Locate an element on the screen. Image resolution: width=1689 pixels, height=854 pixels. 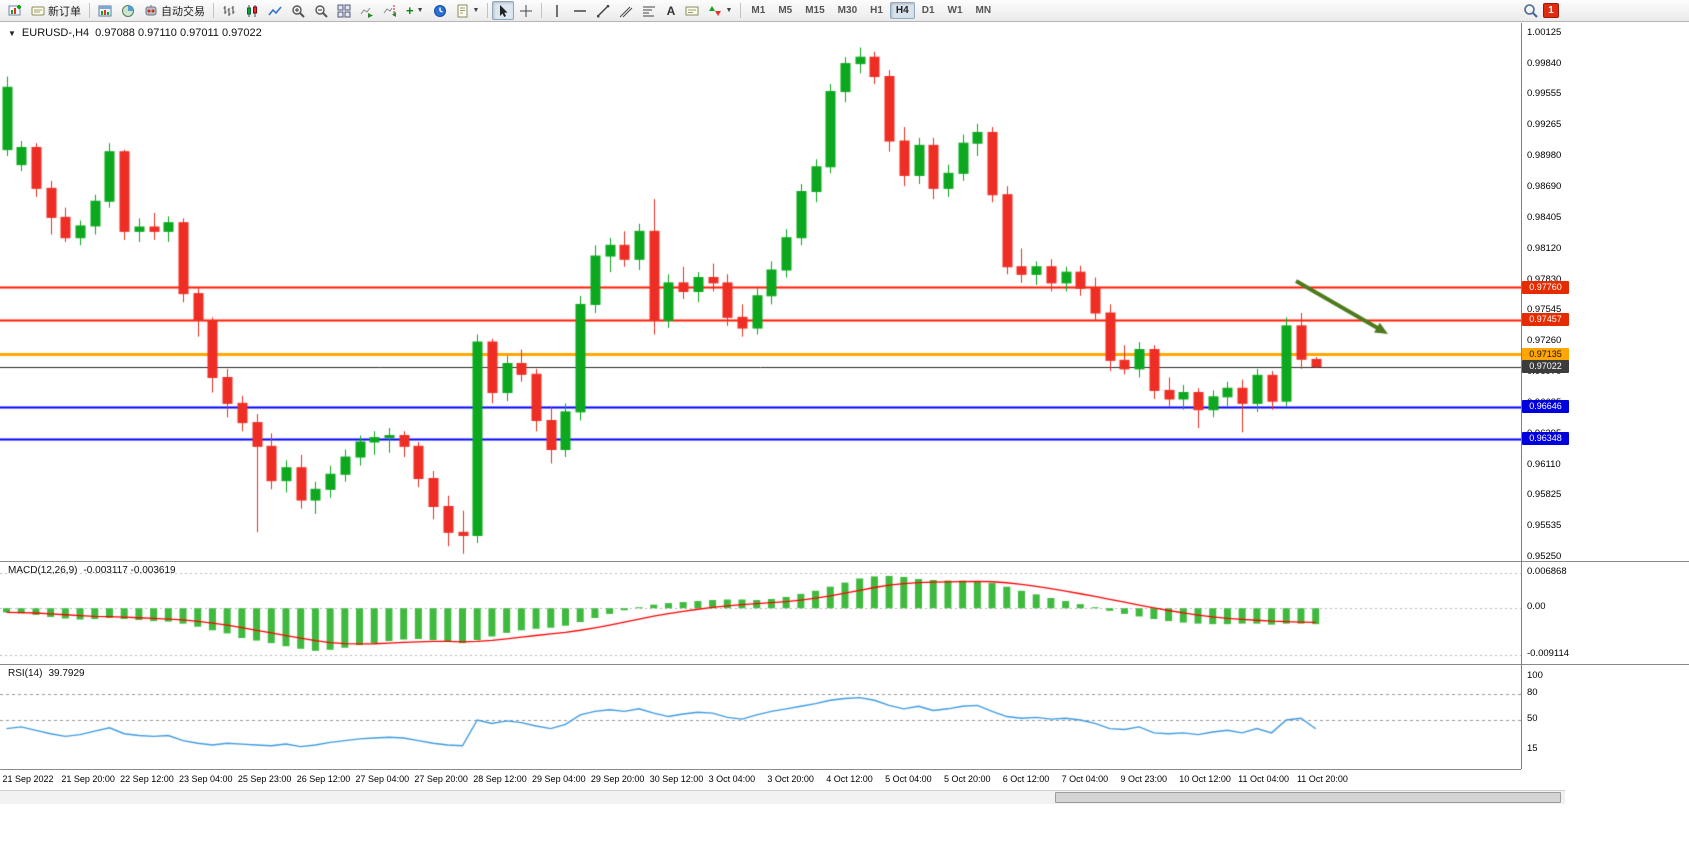
auto-scroll-button is located at coordinates (367, 10).